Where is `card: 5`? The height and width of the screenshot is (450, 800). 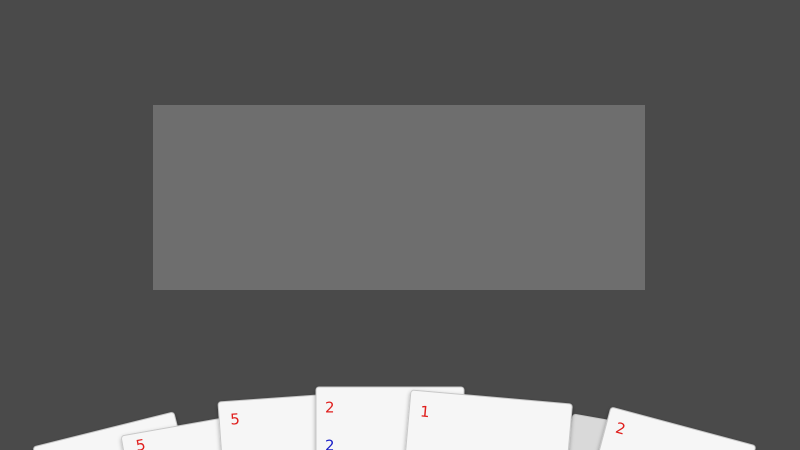 card: 5 is located at coordinates (213, 429).